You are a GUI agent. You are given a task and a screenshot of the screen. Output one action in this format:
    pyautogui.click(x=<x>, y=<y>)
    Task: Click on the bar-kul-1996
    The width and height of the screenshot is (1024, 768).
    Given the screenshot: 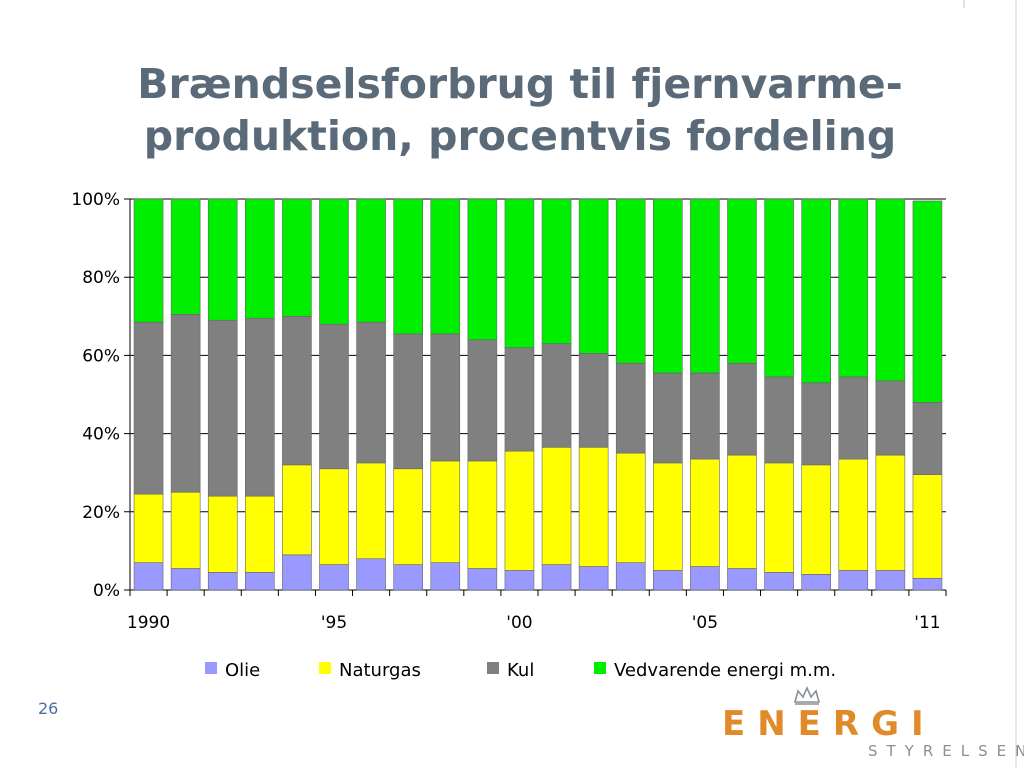 What is the action you would take?
    pyautogui.click(x=371, y=392)
    